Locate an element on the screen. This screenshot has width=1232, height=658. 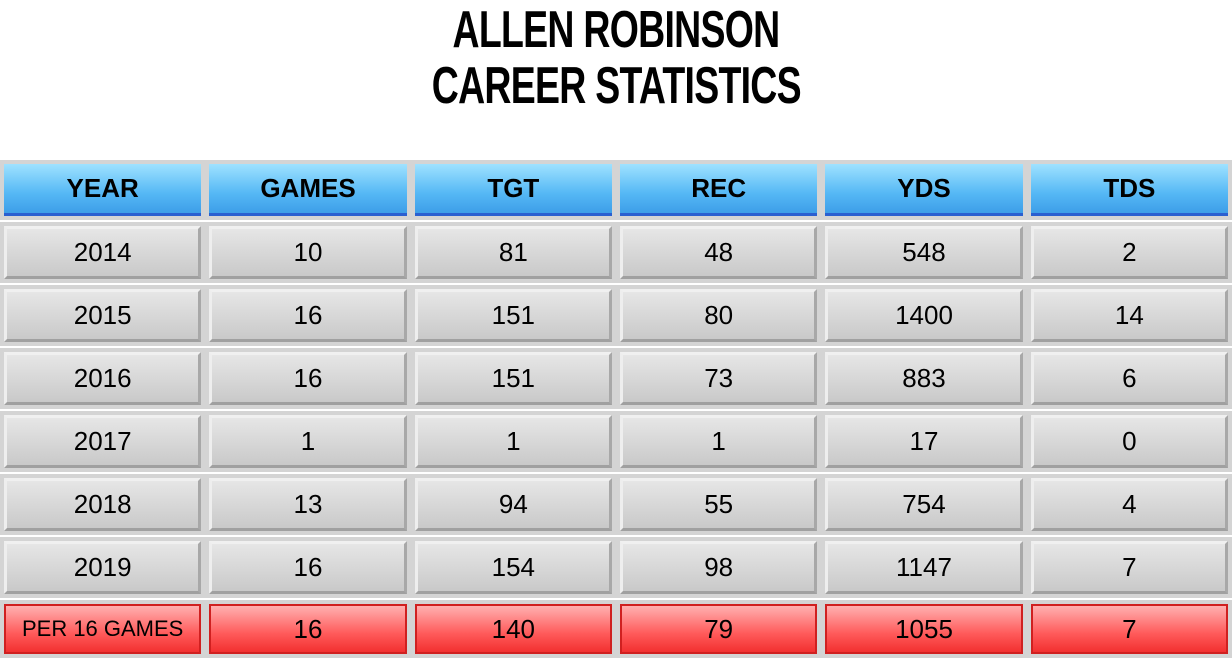
footer: 7 is located at coordinates (1129, 629).